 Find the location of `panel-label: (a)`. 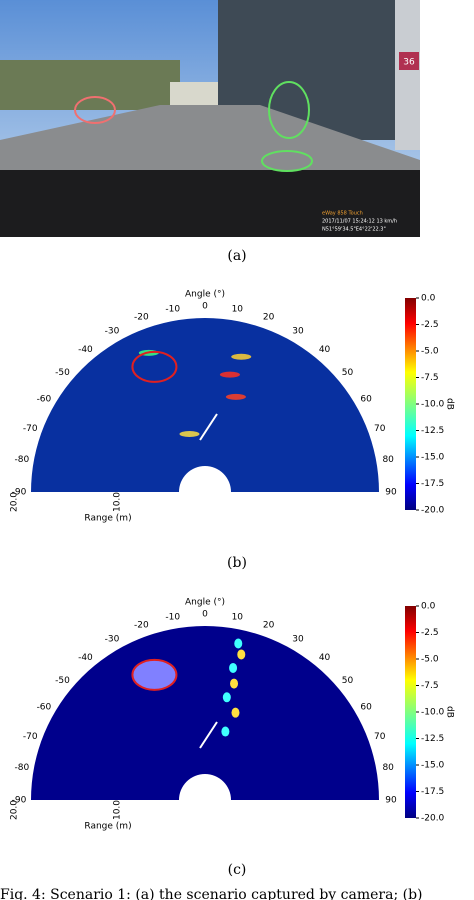

panel-label: (a) is located at coordinates (236, 256).